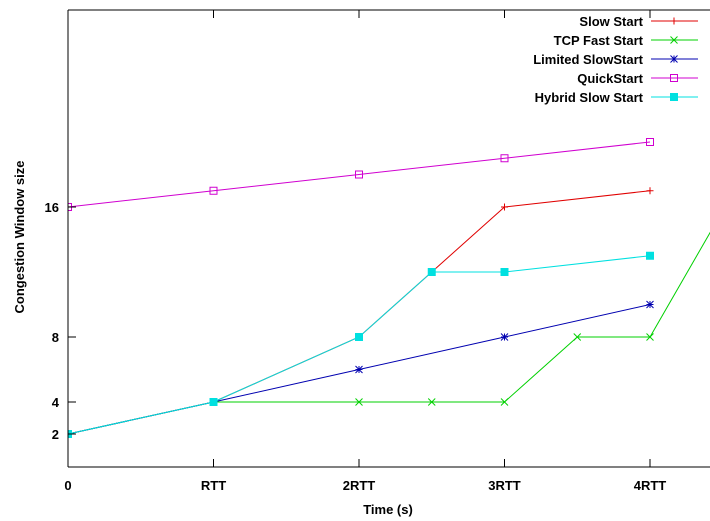  What do you see at coordinates (55, 337) in the screenshot?
I see `y-tick-label: 8` at bounding box center [55, 337].